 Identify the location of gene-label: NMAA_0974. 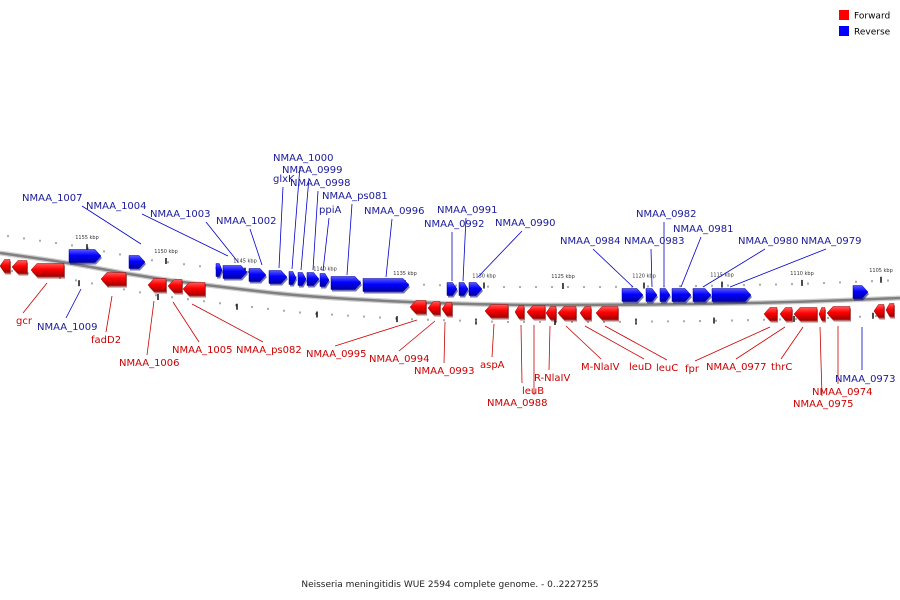
(842, 392).